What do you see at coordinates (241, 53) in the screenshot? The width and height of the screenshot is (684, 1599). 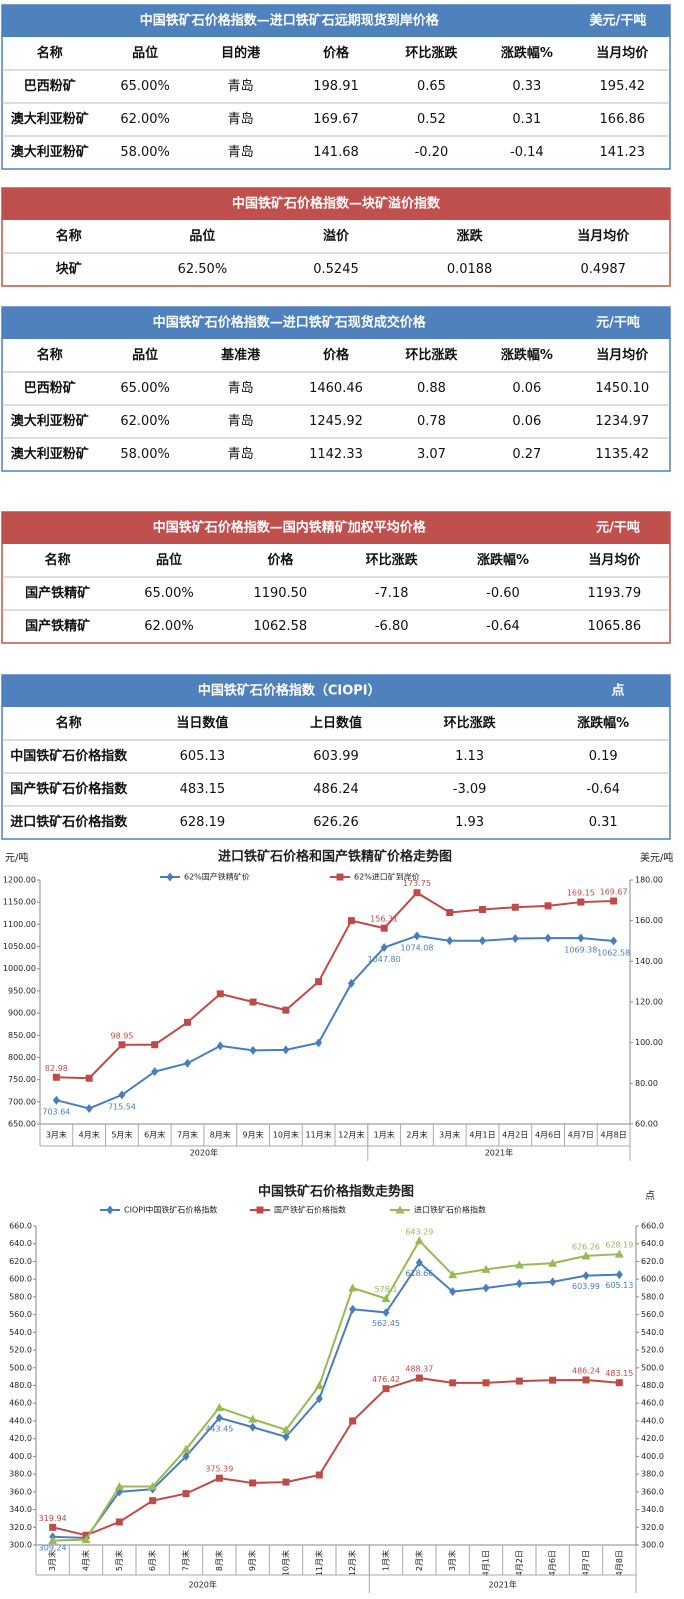 I see `header-cell: 目的港` at bounding box center [241, 53].